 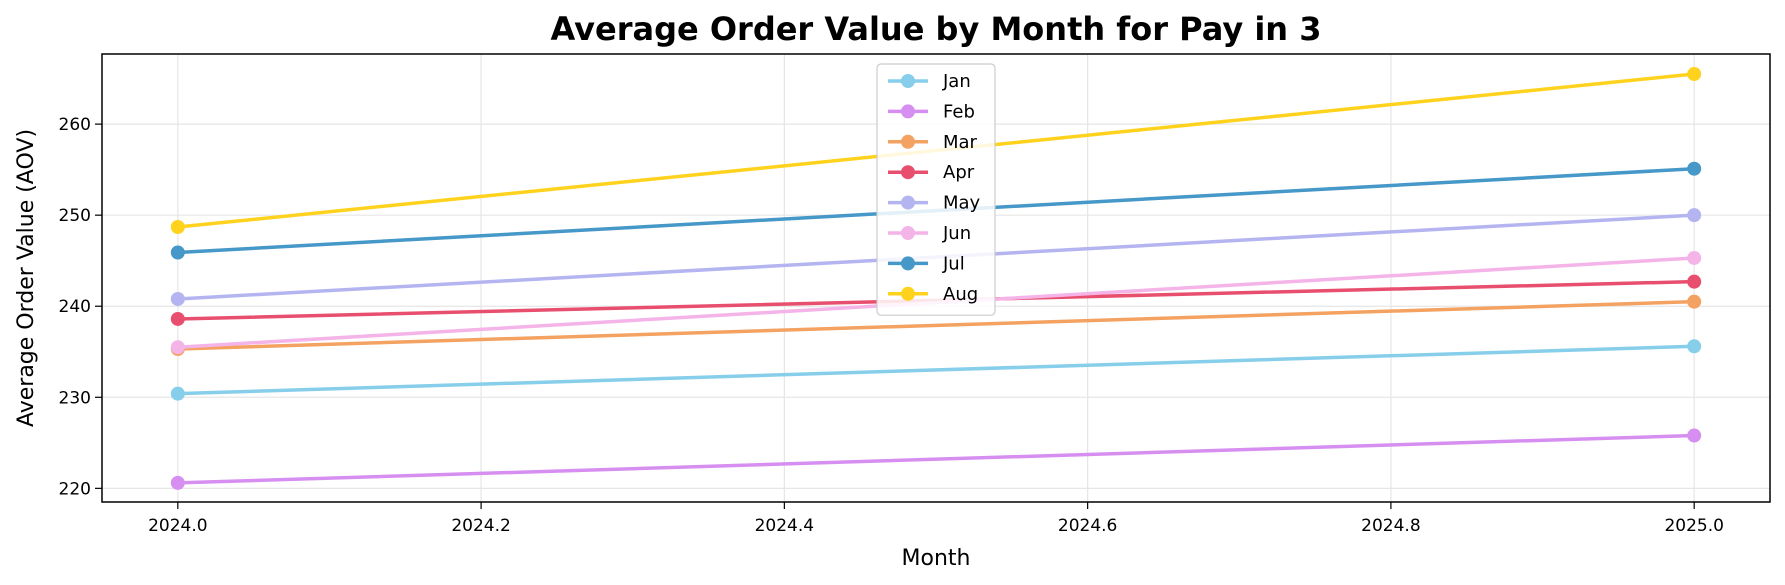 I want to click on legend-marker-jun, so click(x=908, y=233).